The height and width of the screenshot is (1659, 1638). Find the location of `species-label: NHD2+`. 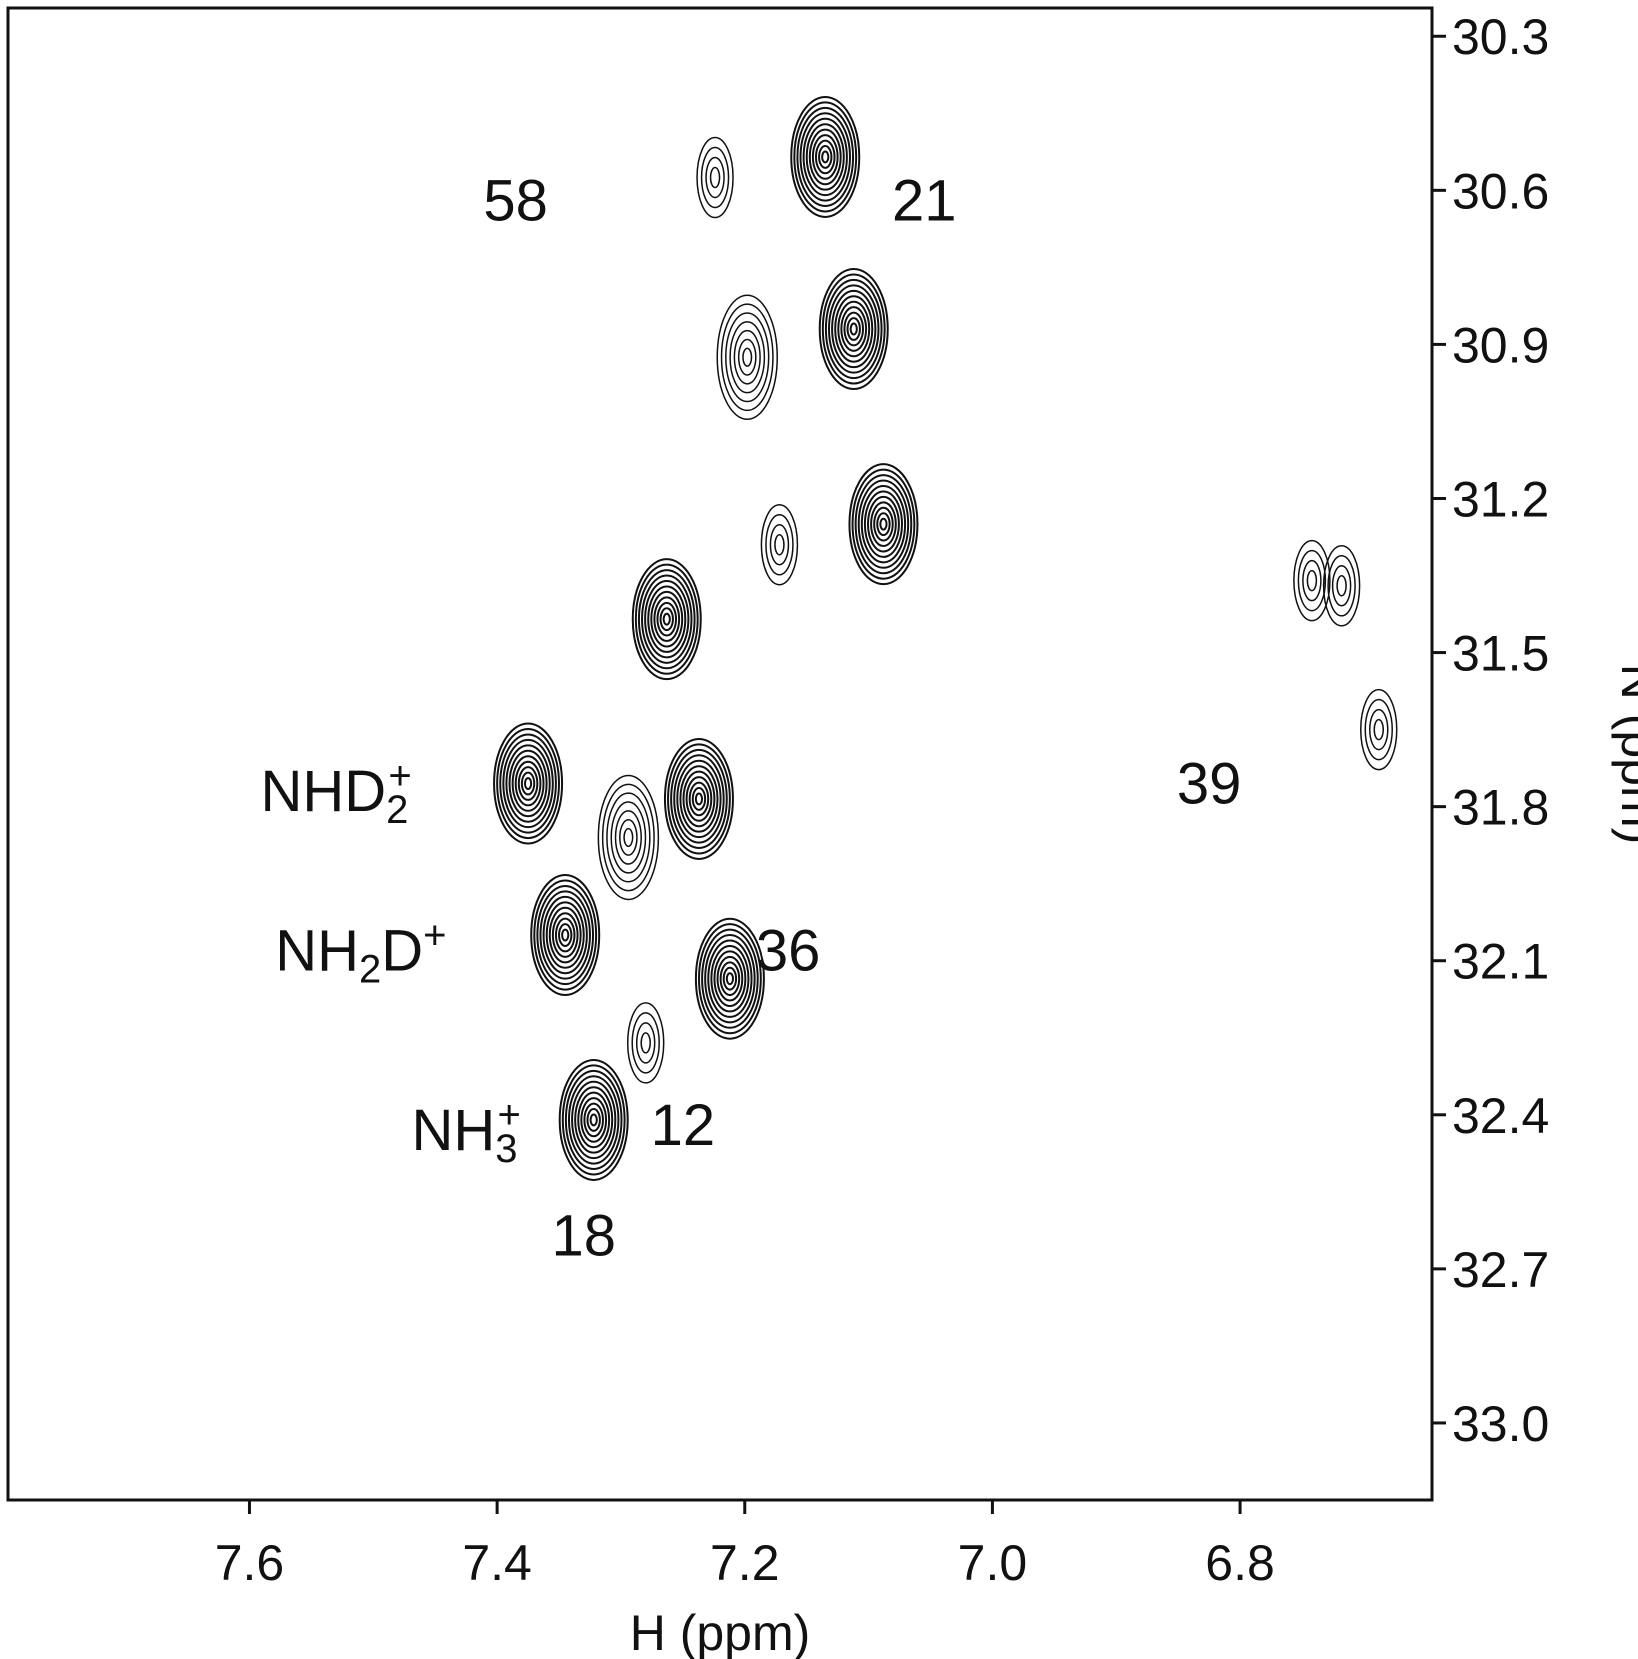

species-label: NHD2+ is located at coordinates (335, 793).